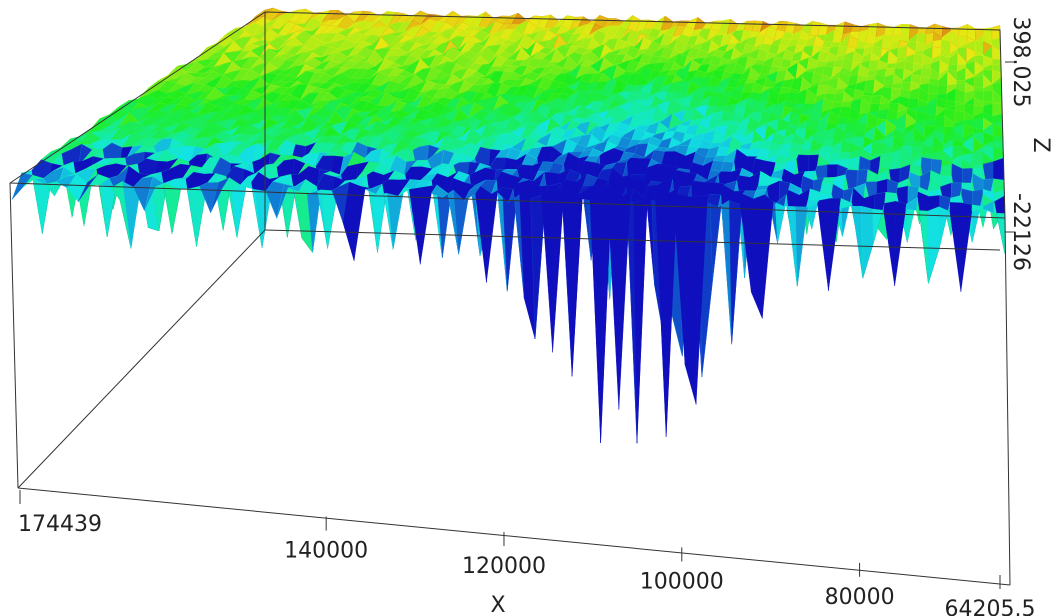  I want to click on x-tick-label: 100000, so click(682, 581).